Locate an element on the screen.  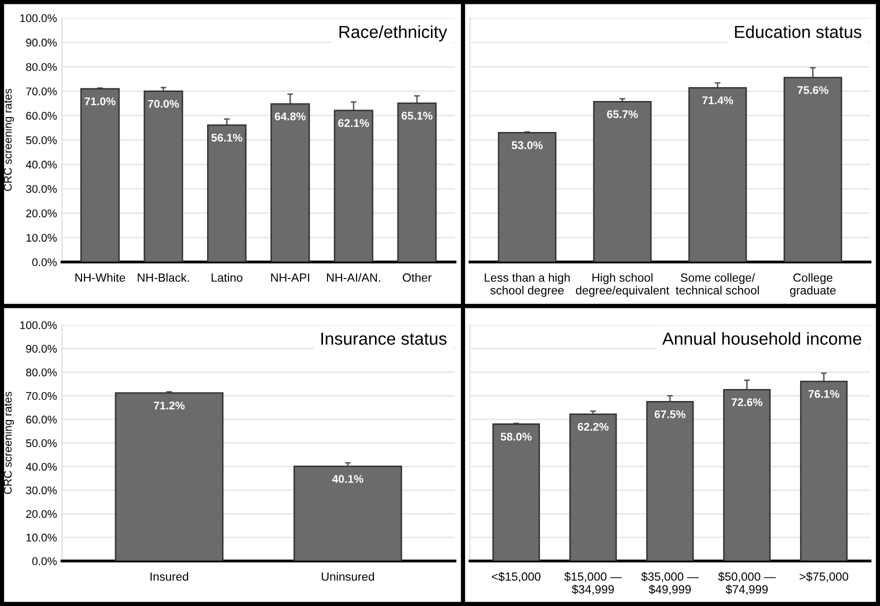
x-tick-label: $15,000 — $34,999 is located at coordinates (593, 583).